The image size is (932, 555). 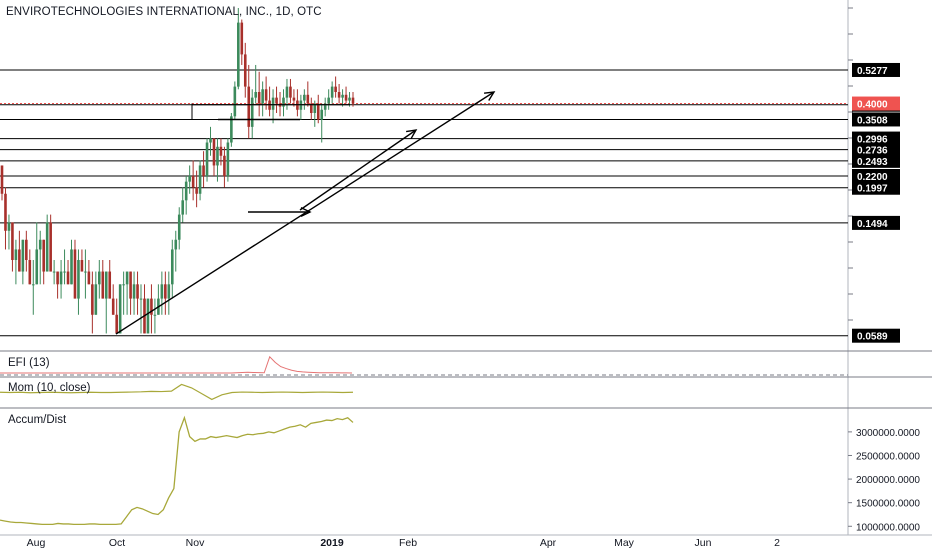 I want to click on price-level-label: 0.0589, so click(x=876, y=335).